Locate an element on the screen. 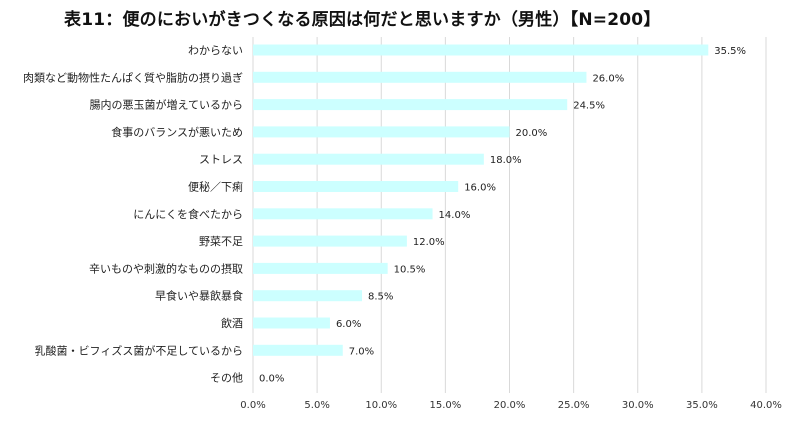  category-label: にんにくを食べたから is located at coordinates (188, 214).